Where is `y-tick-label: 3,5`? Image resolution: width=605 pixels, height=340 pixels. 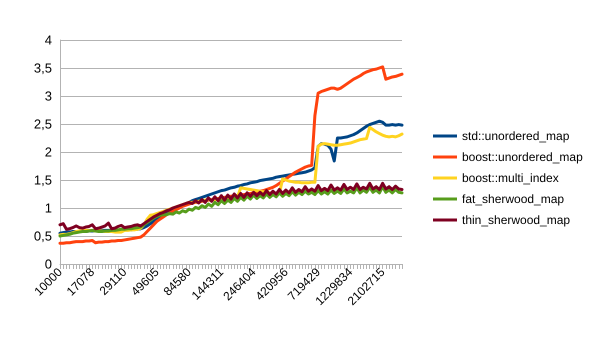 y-tick-label: 3,5 is located at coordinates (43, 68).